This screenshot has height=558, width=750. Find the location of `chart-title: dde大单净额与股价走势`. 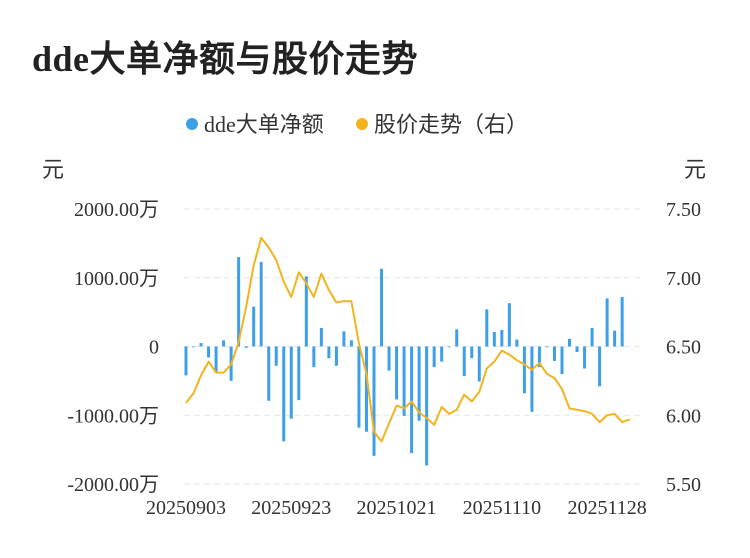

chart-title: dde大单净额与股价走势 is located at coordinates (225, 59).